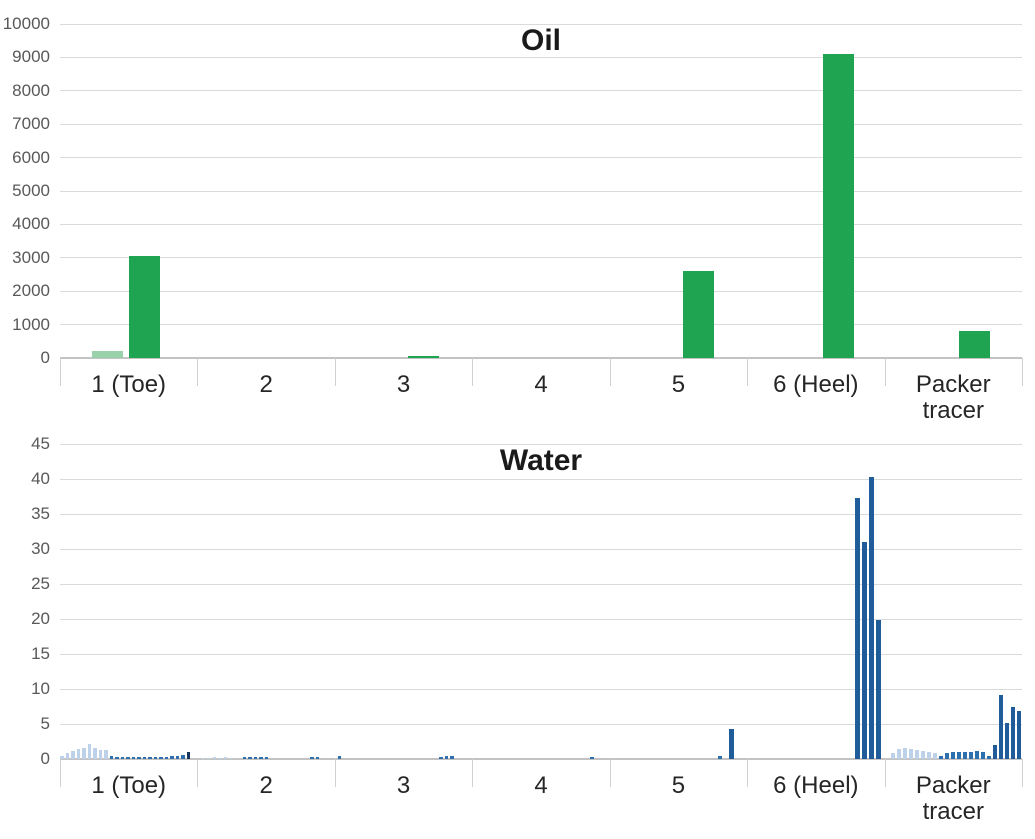  What do you see at coordinates (40, 583) in the screenshot?
I see `y-axis-label: 25` at bounding box center [40, 583].